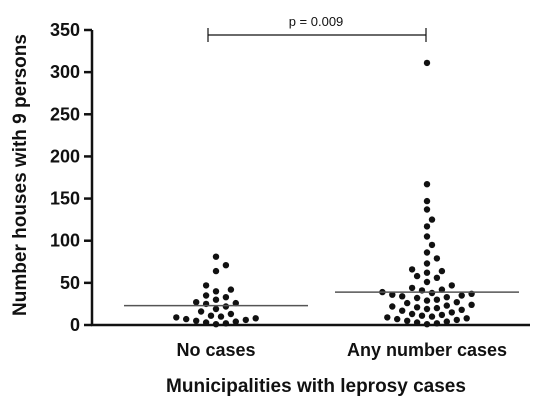 Image resolution: width=541 pixels, height=398 pixels. What do you see at coordinates (65, 156) in the screenshot?
I see `y-tick-label: 200` at bounding box center [65, 156].